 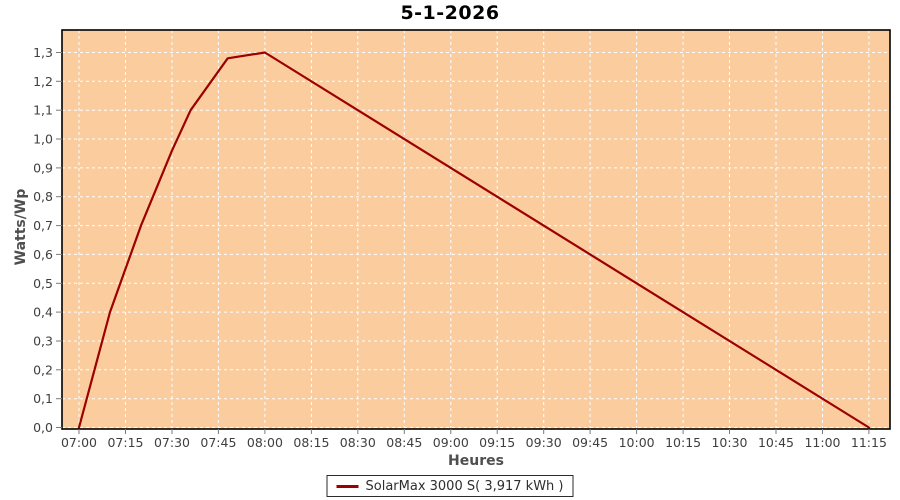 I want to click on y-tick-label: 0,0, so click(x=43, y=427).